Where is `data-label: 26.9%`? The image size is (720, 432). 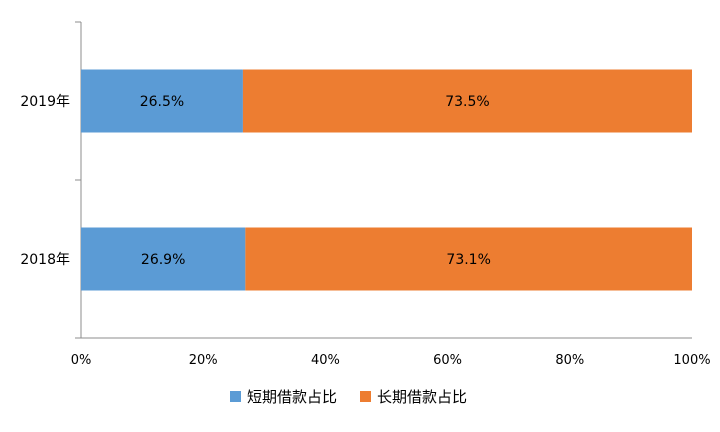
data-label: 26.9% is located at coordinates (163, 260).